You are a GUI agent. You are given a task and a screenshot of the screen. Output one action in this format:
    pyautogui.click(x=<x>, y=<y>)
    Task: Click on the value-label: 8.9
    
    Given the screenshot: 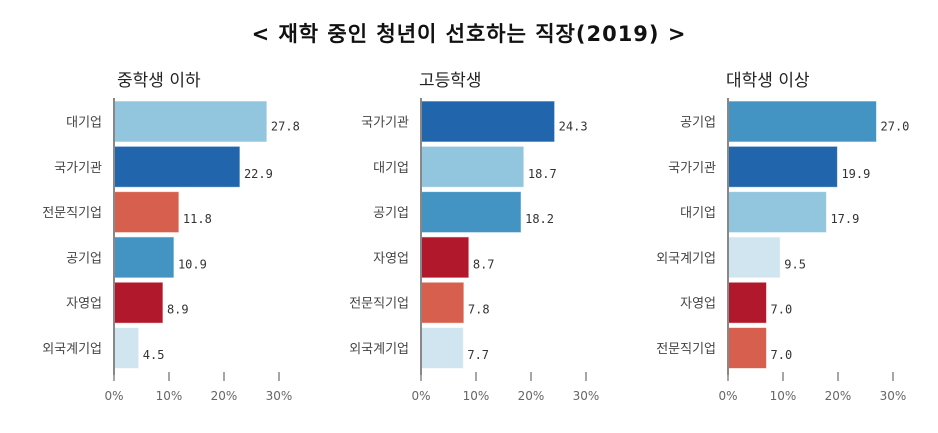 What is the action you would take?
    pyautogui.click(x=178, y=310)
    